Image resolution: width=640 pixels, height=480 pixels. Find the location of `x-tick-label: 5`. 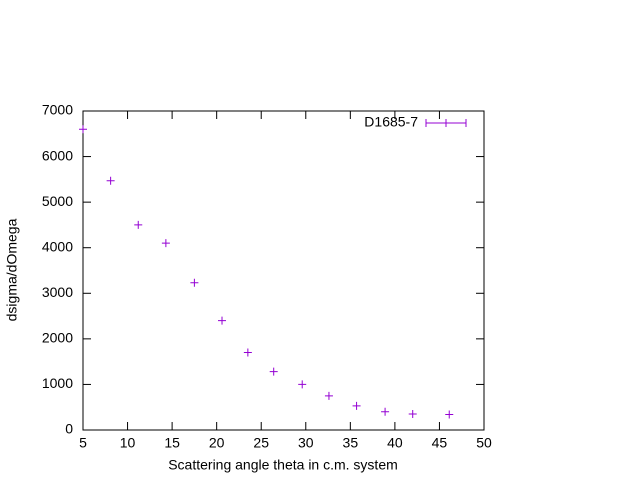

x-tick-label: 5 is located at coordinates (83, 443).